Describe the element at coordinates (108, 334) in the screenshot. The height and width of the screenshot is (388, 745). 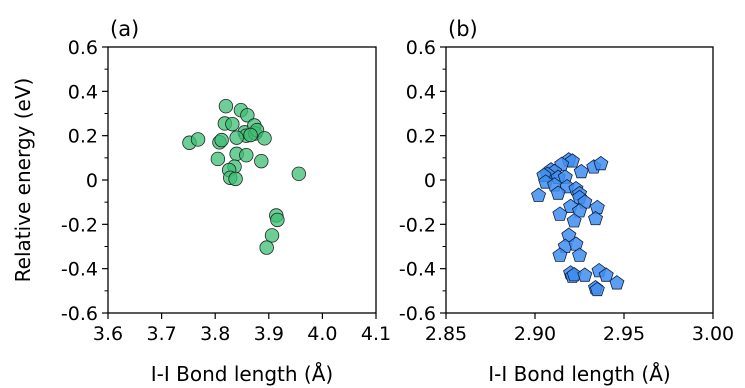
I see `panel-a-x-tick-label: 3.6` at that location.